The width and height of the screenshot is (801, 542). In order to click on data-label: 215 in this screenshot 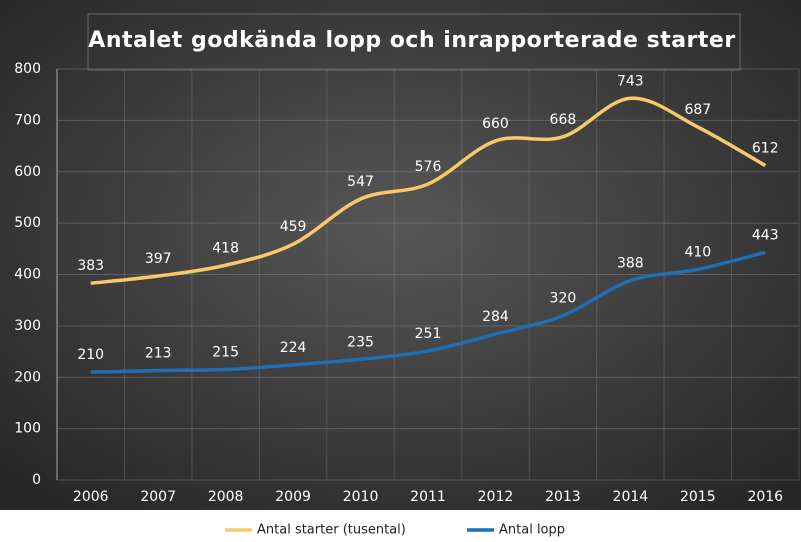, I will do `click(225, 353)`.